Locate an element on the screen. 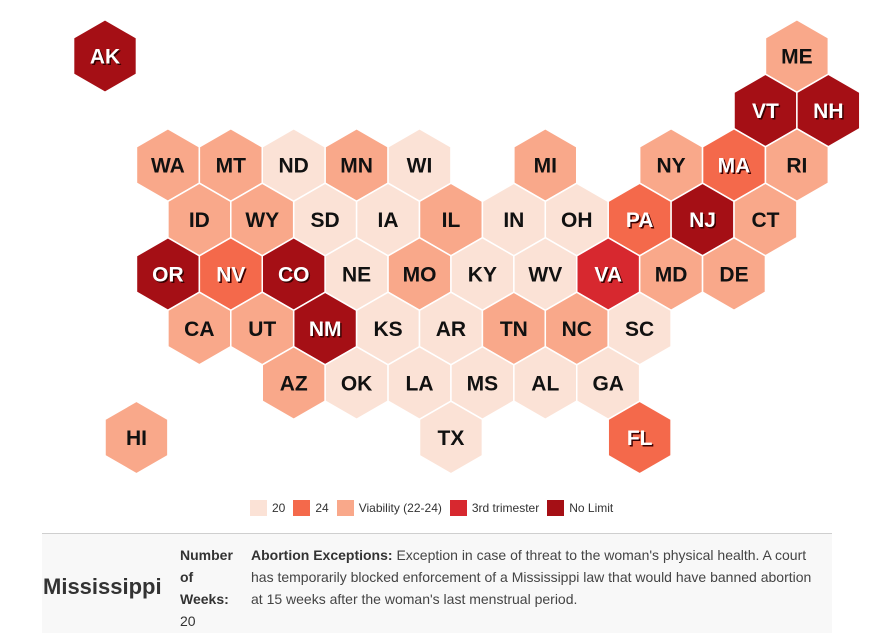 This screenshot has height=633, width=881. state-label: AZ is located at coordinates (294, 384).